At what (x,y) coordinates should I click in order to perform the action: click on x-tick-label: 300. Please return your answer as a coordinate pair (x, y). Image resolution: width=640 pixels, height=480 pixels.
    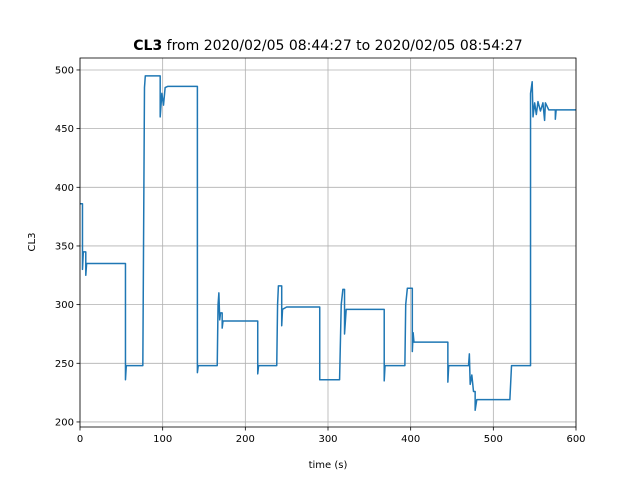
    Looking at the image, I should click on (327, 439).